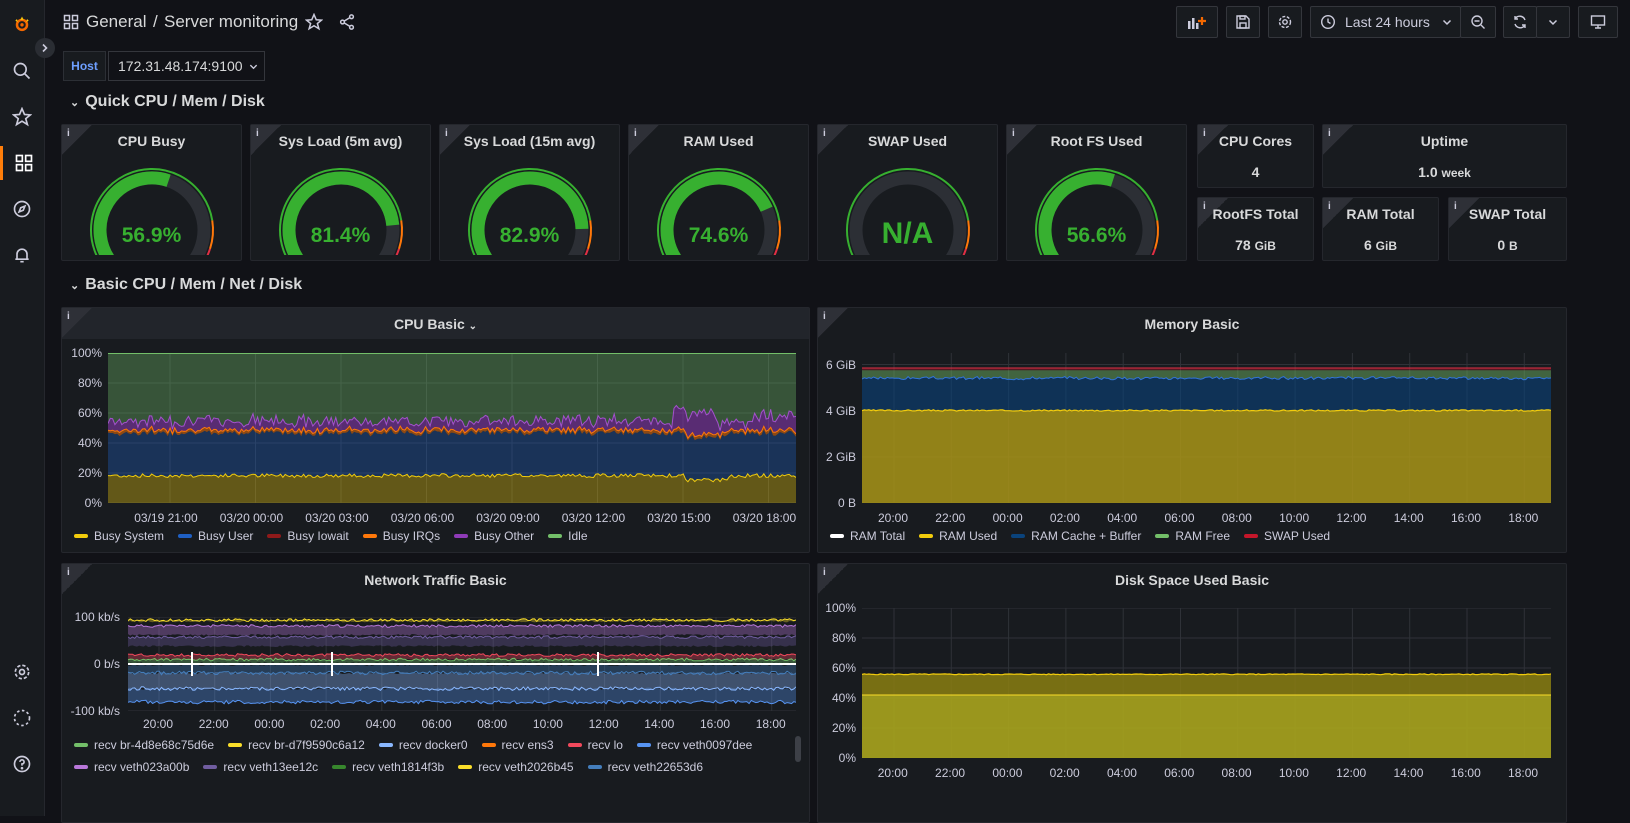 The height and width of the screenshot is (823, 1630). I want to click on line-disk-used-a, so click(1206, 674).